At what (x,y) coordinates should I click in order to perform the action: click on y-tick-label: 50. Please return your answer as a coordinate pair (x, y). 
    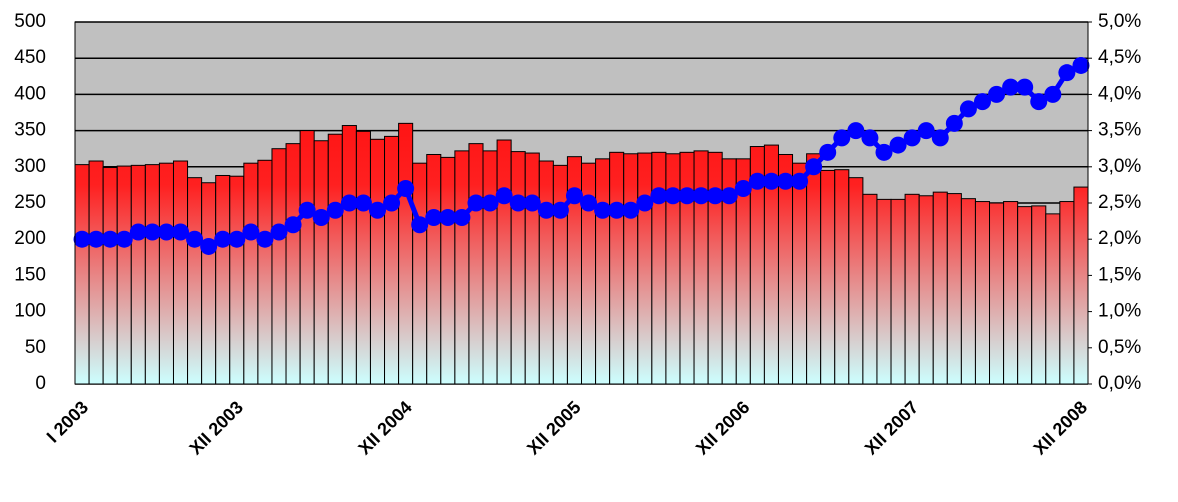
    Looking at the image, I should click on (35, 347).